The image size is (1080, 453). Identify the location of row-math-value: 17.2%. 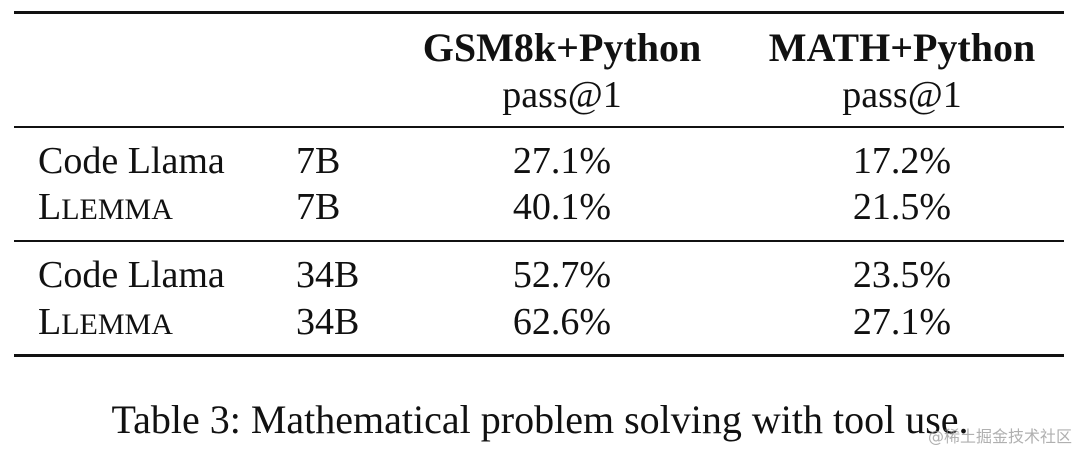
(902, 161).